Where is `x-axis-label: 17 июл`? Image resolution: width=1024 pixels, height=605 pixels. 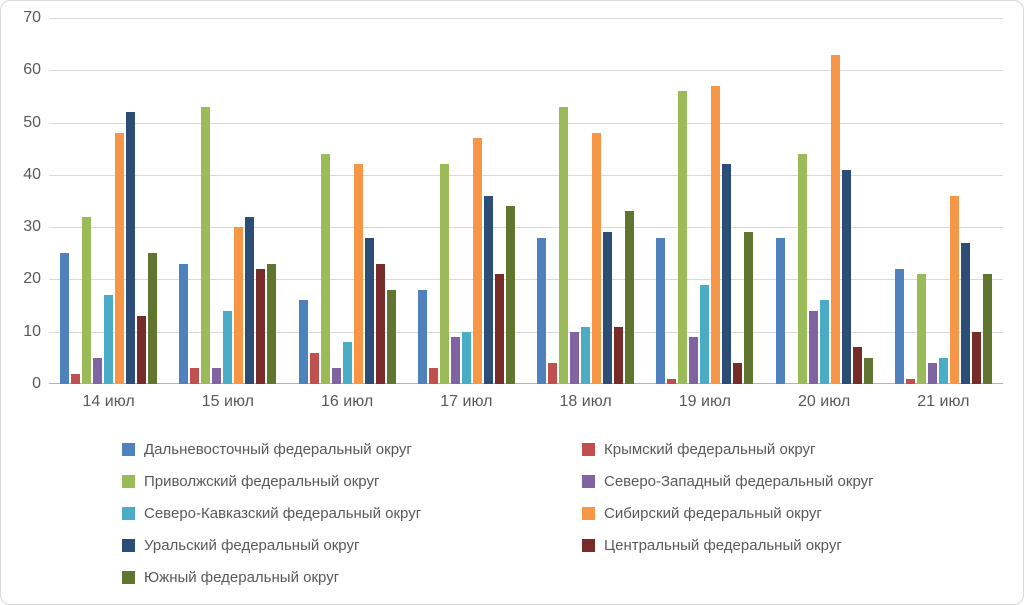
x-axis-label: 17 июл is located at coordinates (466, 401).